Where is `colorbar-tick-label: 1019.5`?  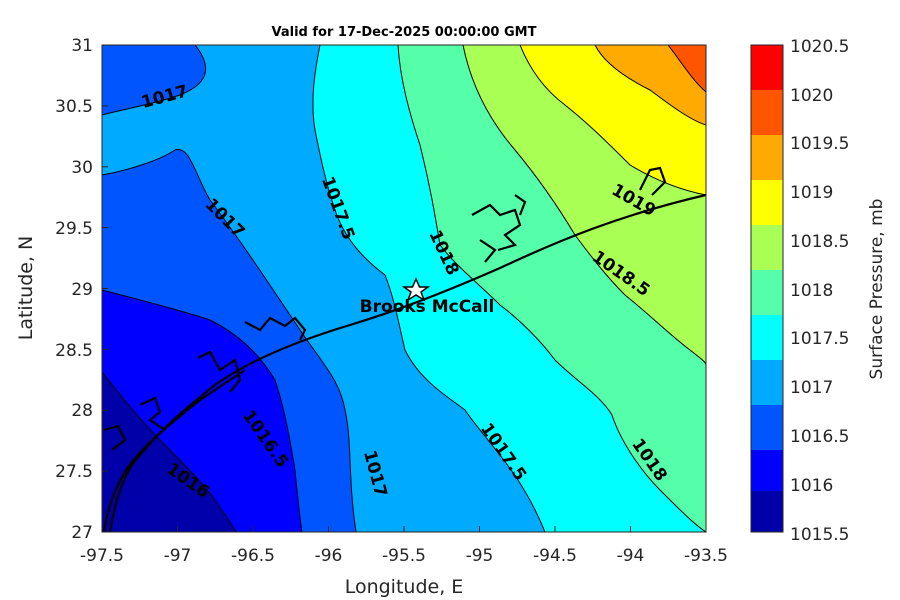
colorbar-tick-label: 1019.5 is located at coordinates (819, 144).